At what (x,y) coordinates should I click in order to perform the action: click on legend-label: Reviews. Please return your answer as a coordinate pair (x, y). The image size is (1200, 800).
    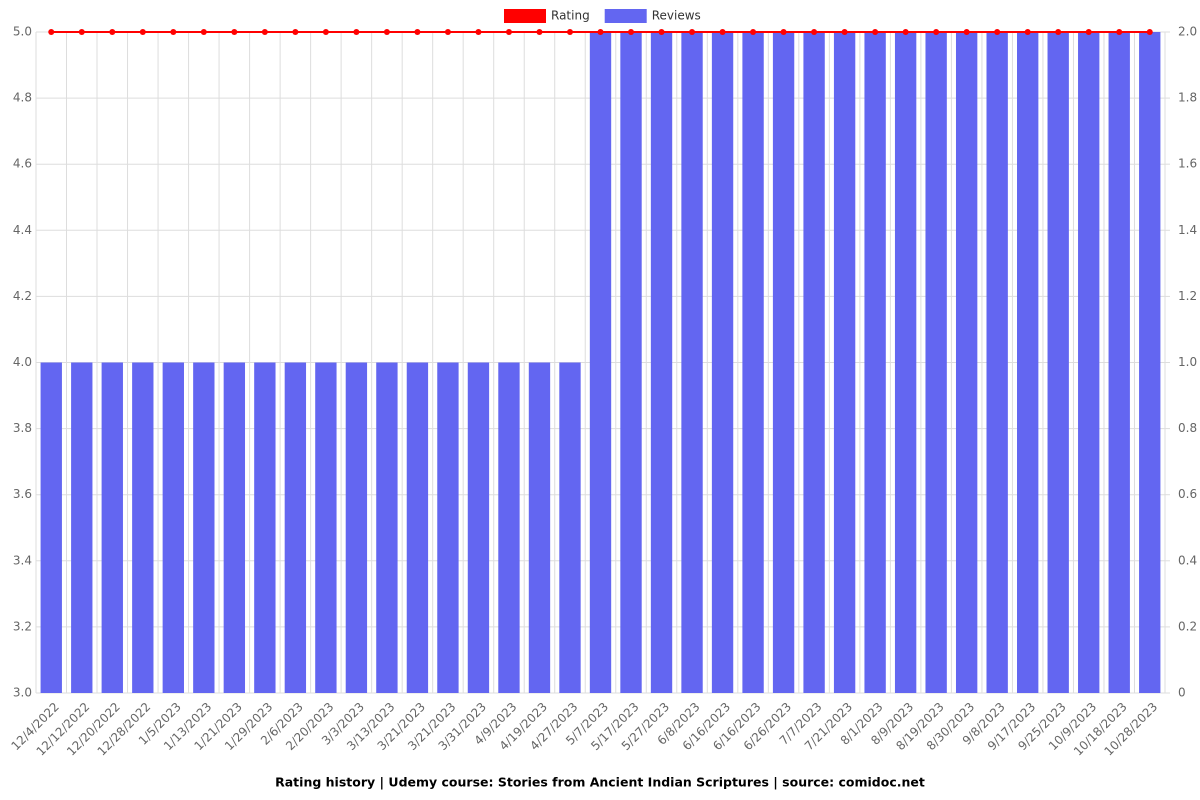
    Looking at the image, I should click on (676, 16).